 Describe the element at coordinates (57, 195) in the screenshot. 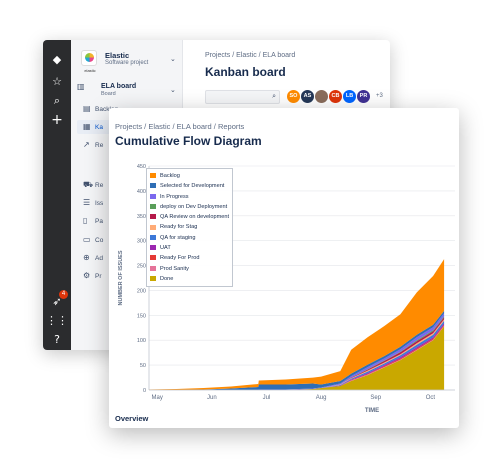

I see `global-navigation-rail: ◆ ☆ ⌕ + ➶ 4 ⋮⋮ ?` at that location.